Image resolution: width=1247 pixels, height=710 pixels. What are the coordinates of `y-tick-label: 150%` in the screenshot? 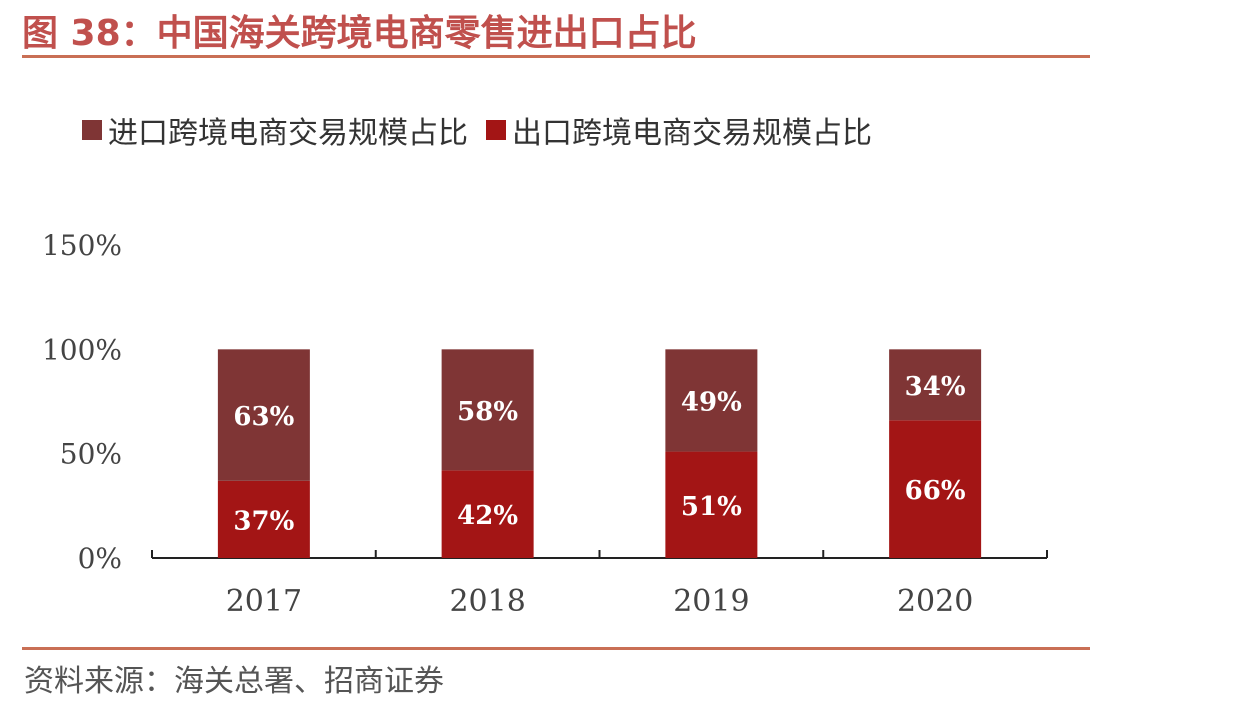 It's located at (82, 245).